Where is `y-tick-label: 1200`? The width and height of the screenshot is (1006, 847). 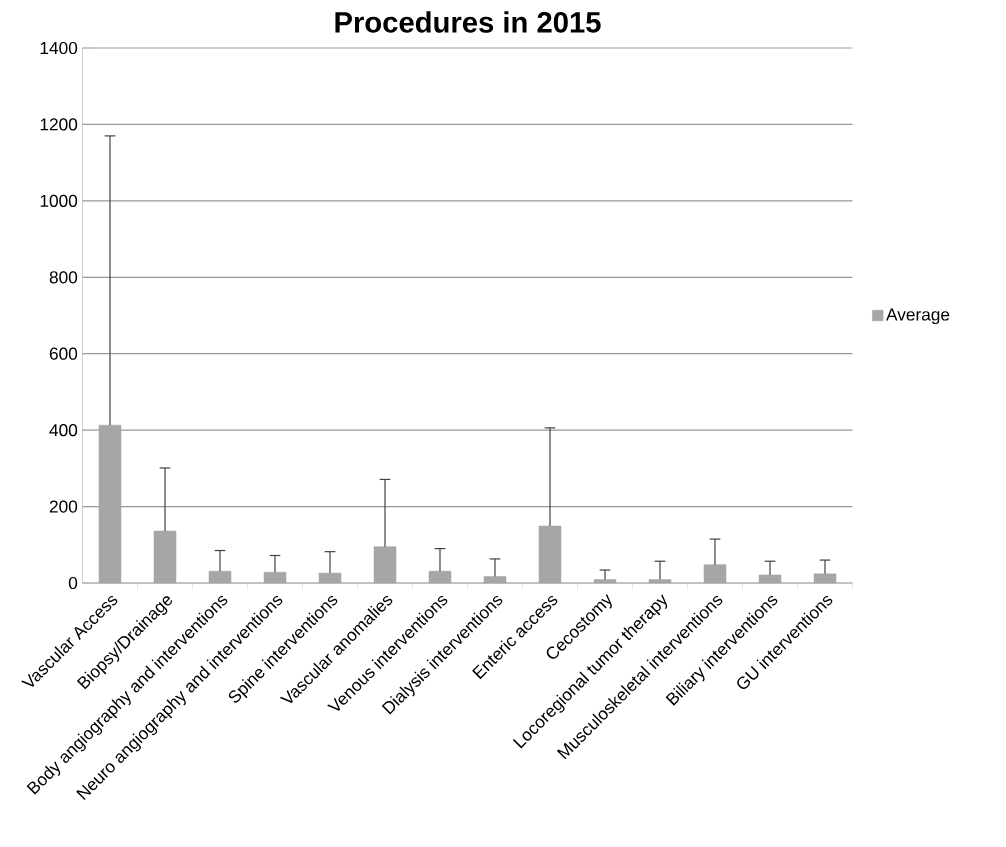
y-tick-label: 1200 is located at coordinates (59, 124).